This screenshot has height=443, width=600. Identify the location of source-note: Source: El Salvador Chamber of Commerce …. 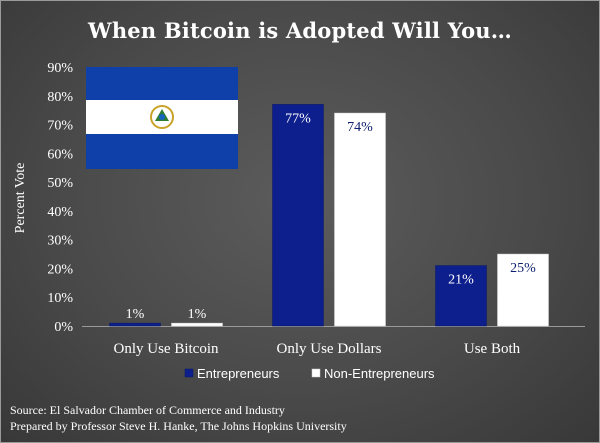
(178, 418).